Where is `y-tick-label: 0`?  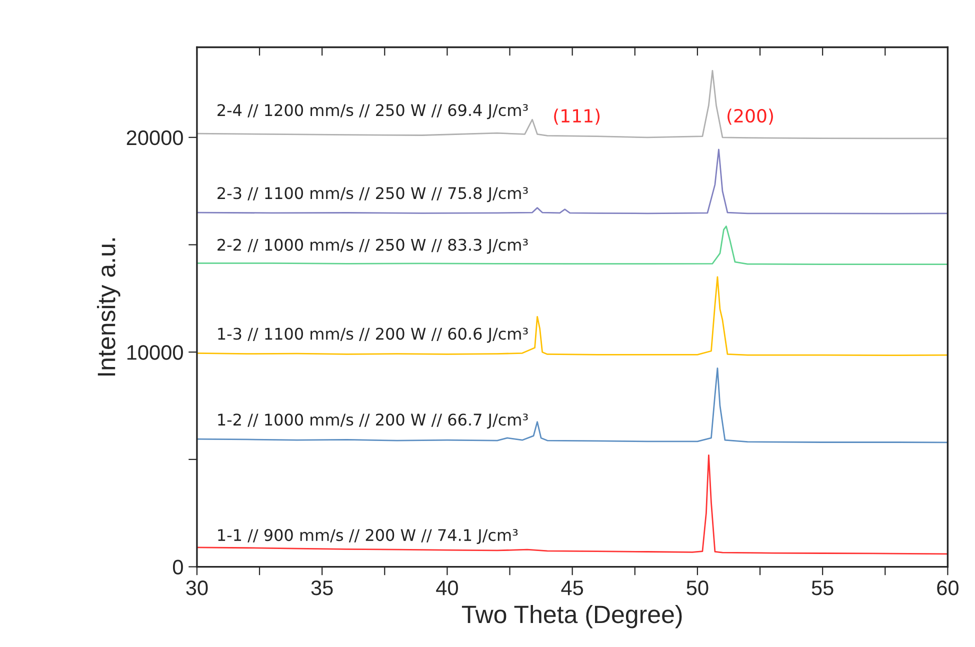 y-tick-label: 0 is located at coordinates (177, 567).